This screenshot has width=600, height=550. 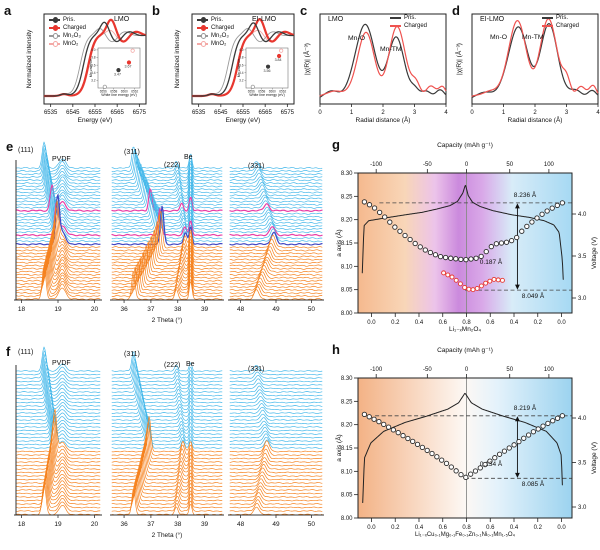 I want to click on svg-text: 8.25, so click(x=347, y=402).